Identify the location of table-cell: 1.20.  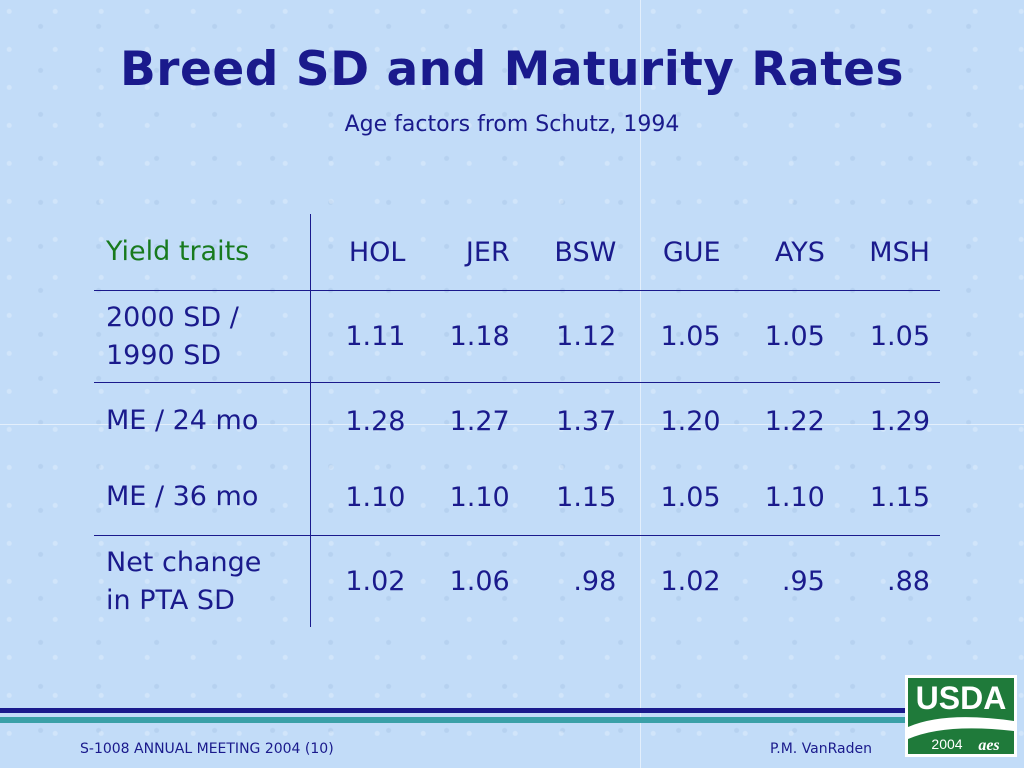
(678, 420).